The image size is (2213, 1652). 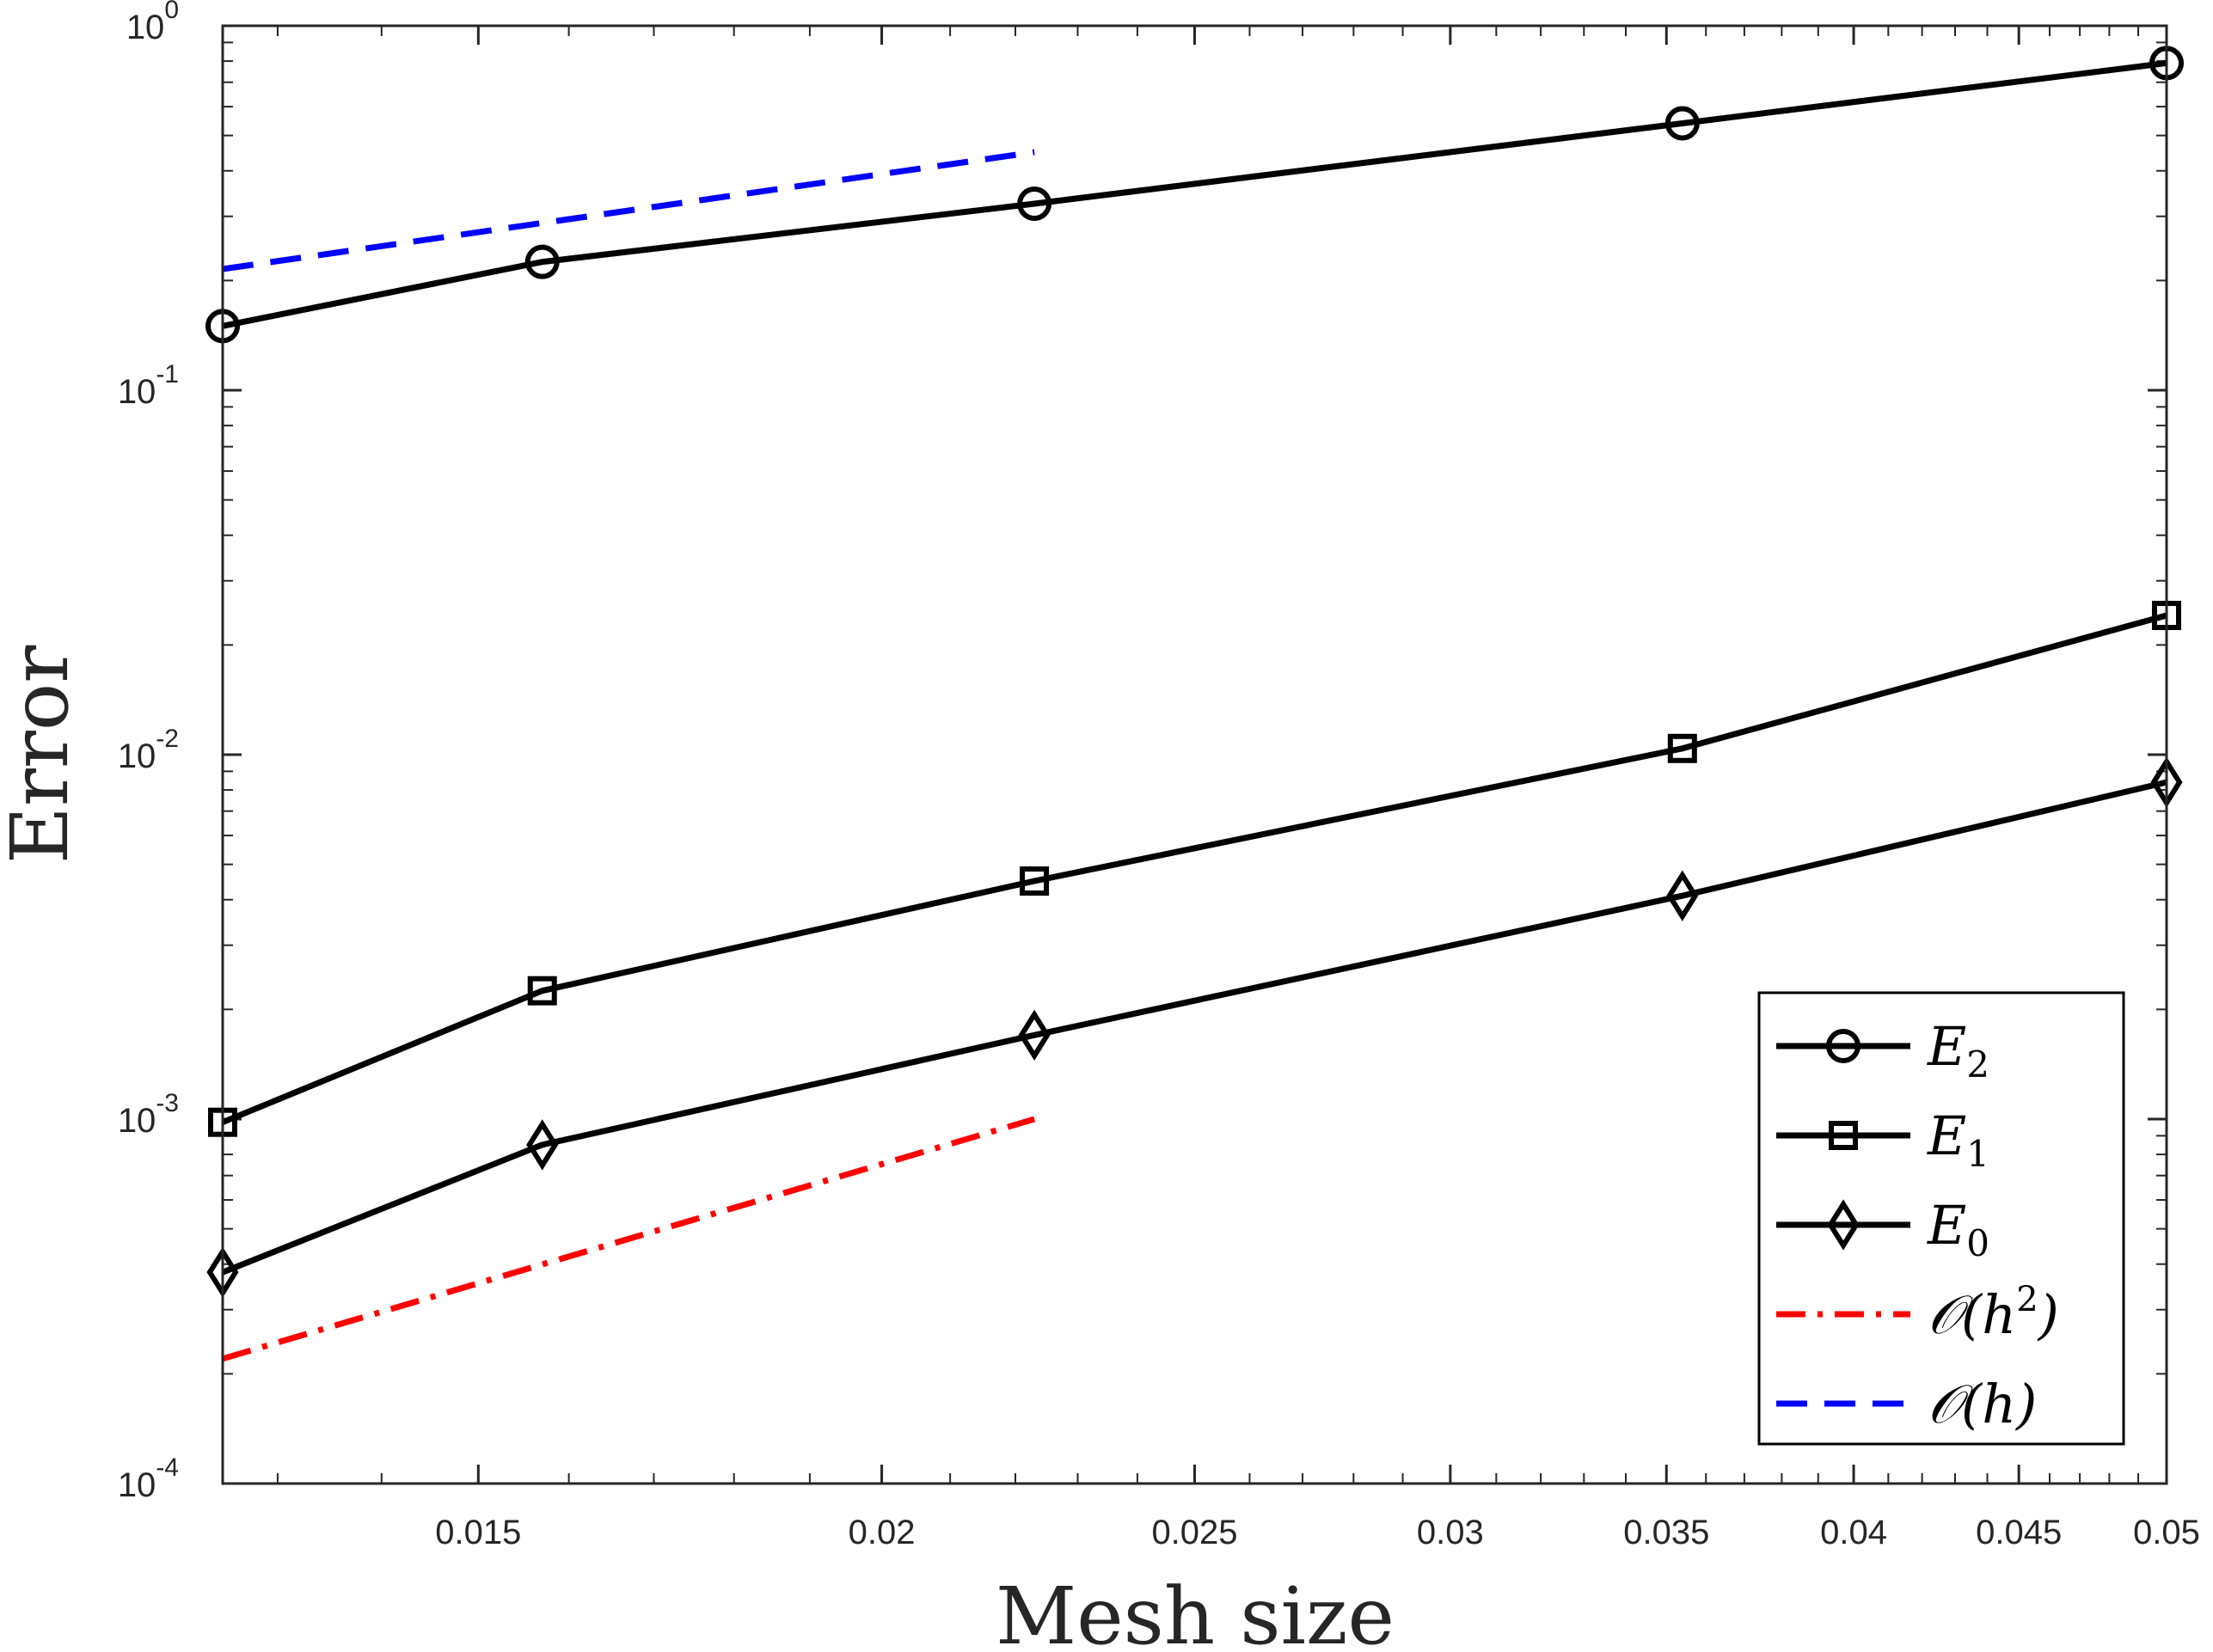 I want to click on legend-box, so click(x=1941, y=1218).